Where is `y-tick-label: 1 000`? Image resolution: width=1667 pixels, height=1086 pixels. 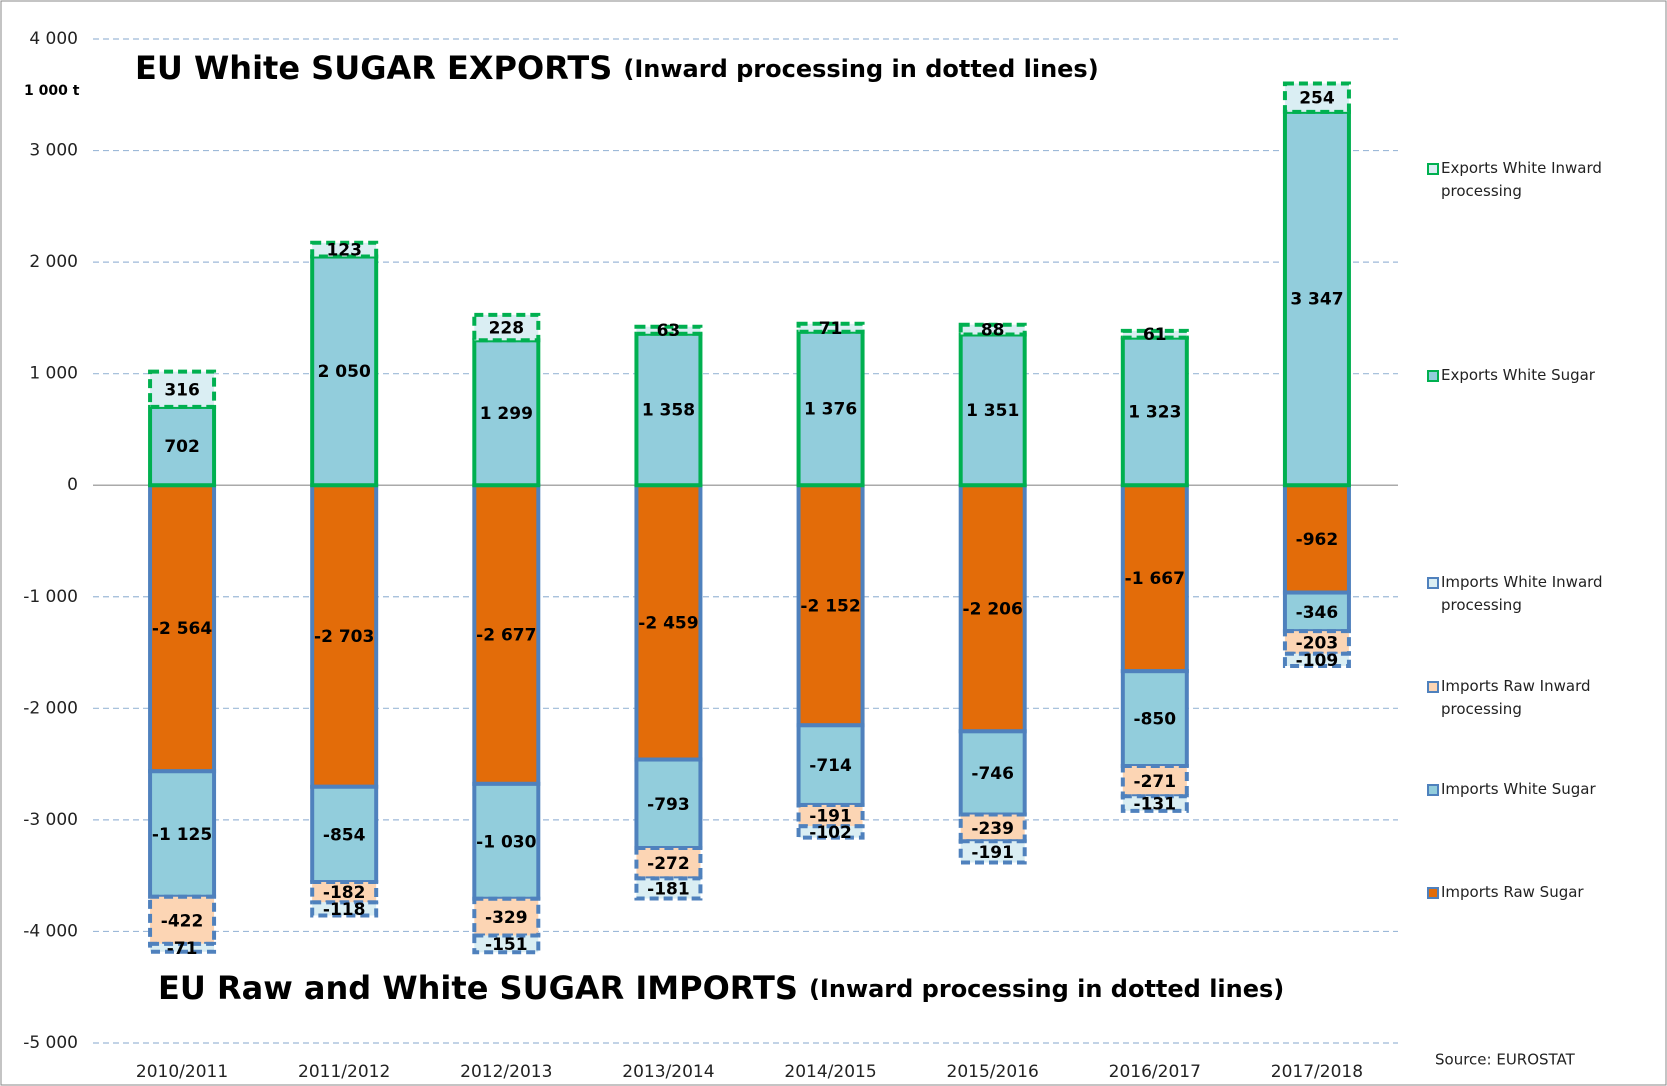
y-tick-label: 1 000 is located at coordinates (53, 374).